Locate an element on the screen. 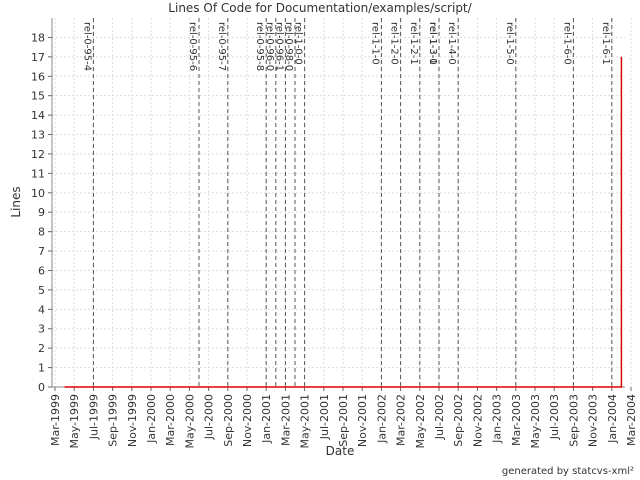  x-tick-label: May-2003 is located at coordinates (535, 421).